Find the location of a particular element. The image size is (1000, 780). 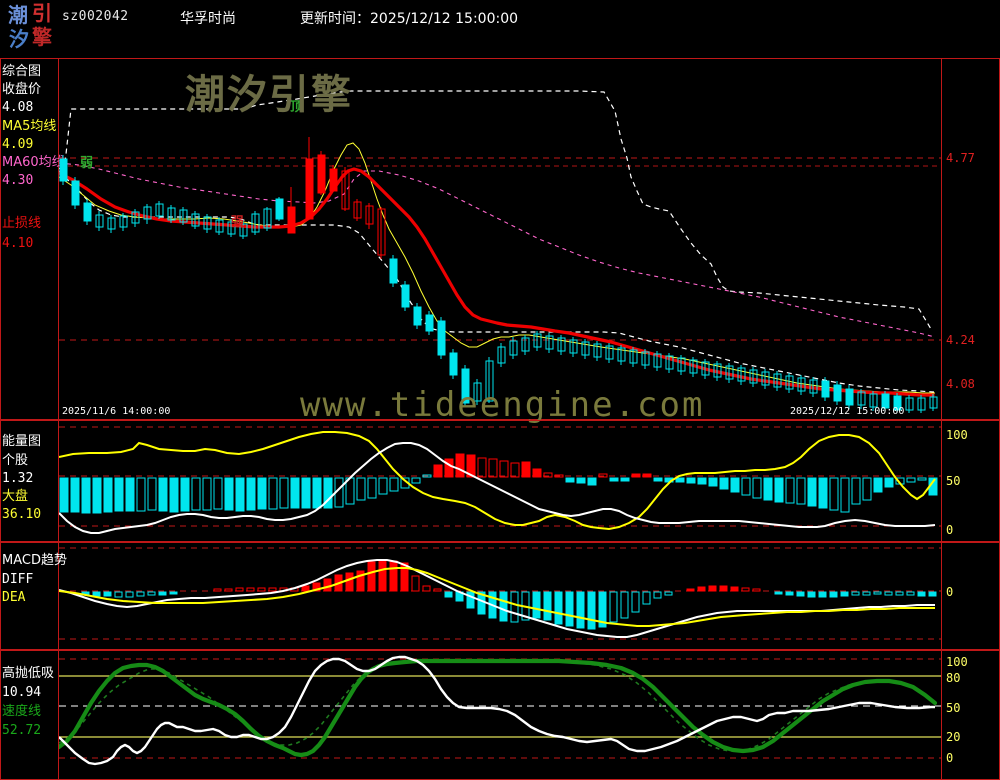

macd-dea-line is located at coordinates (497, 597).